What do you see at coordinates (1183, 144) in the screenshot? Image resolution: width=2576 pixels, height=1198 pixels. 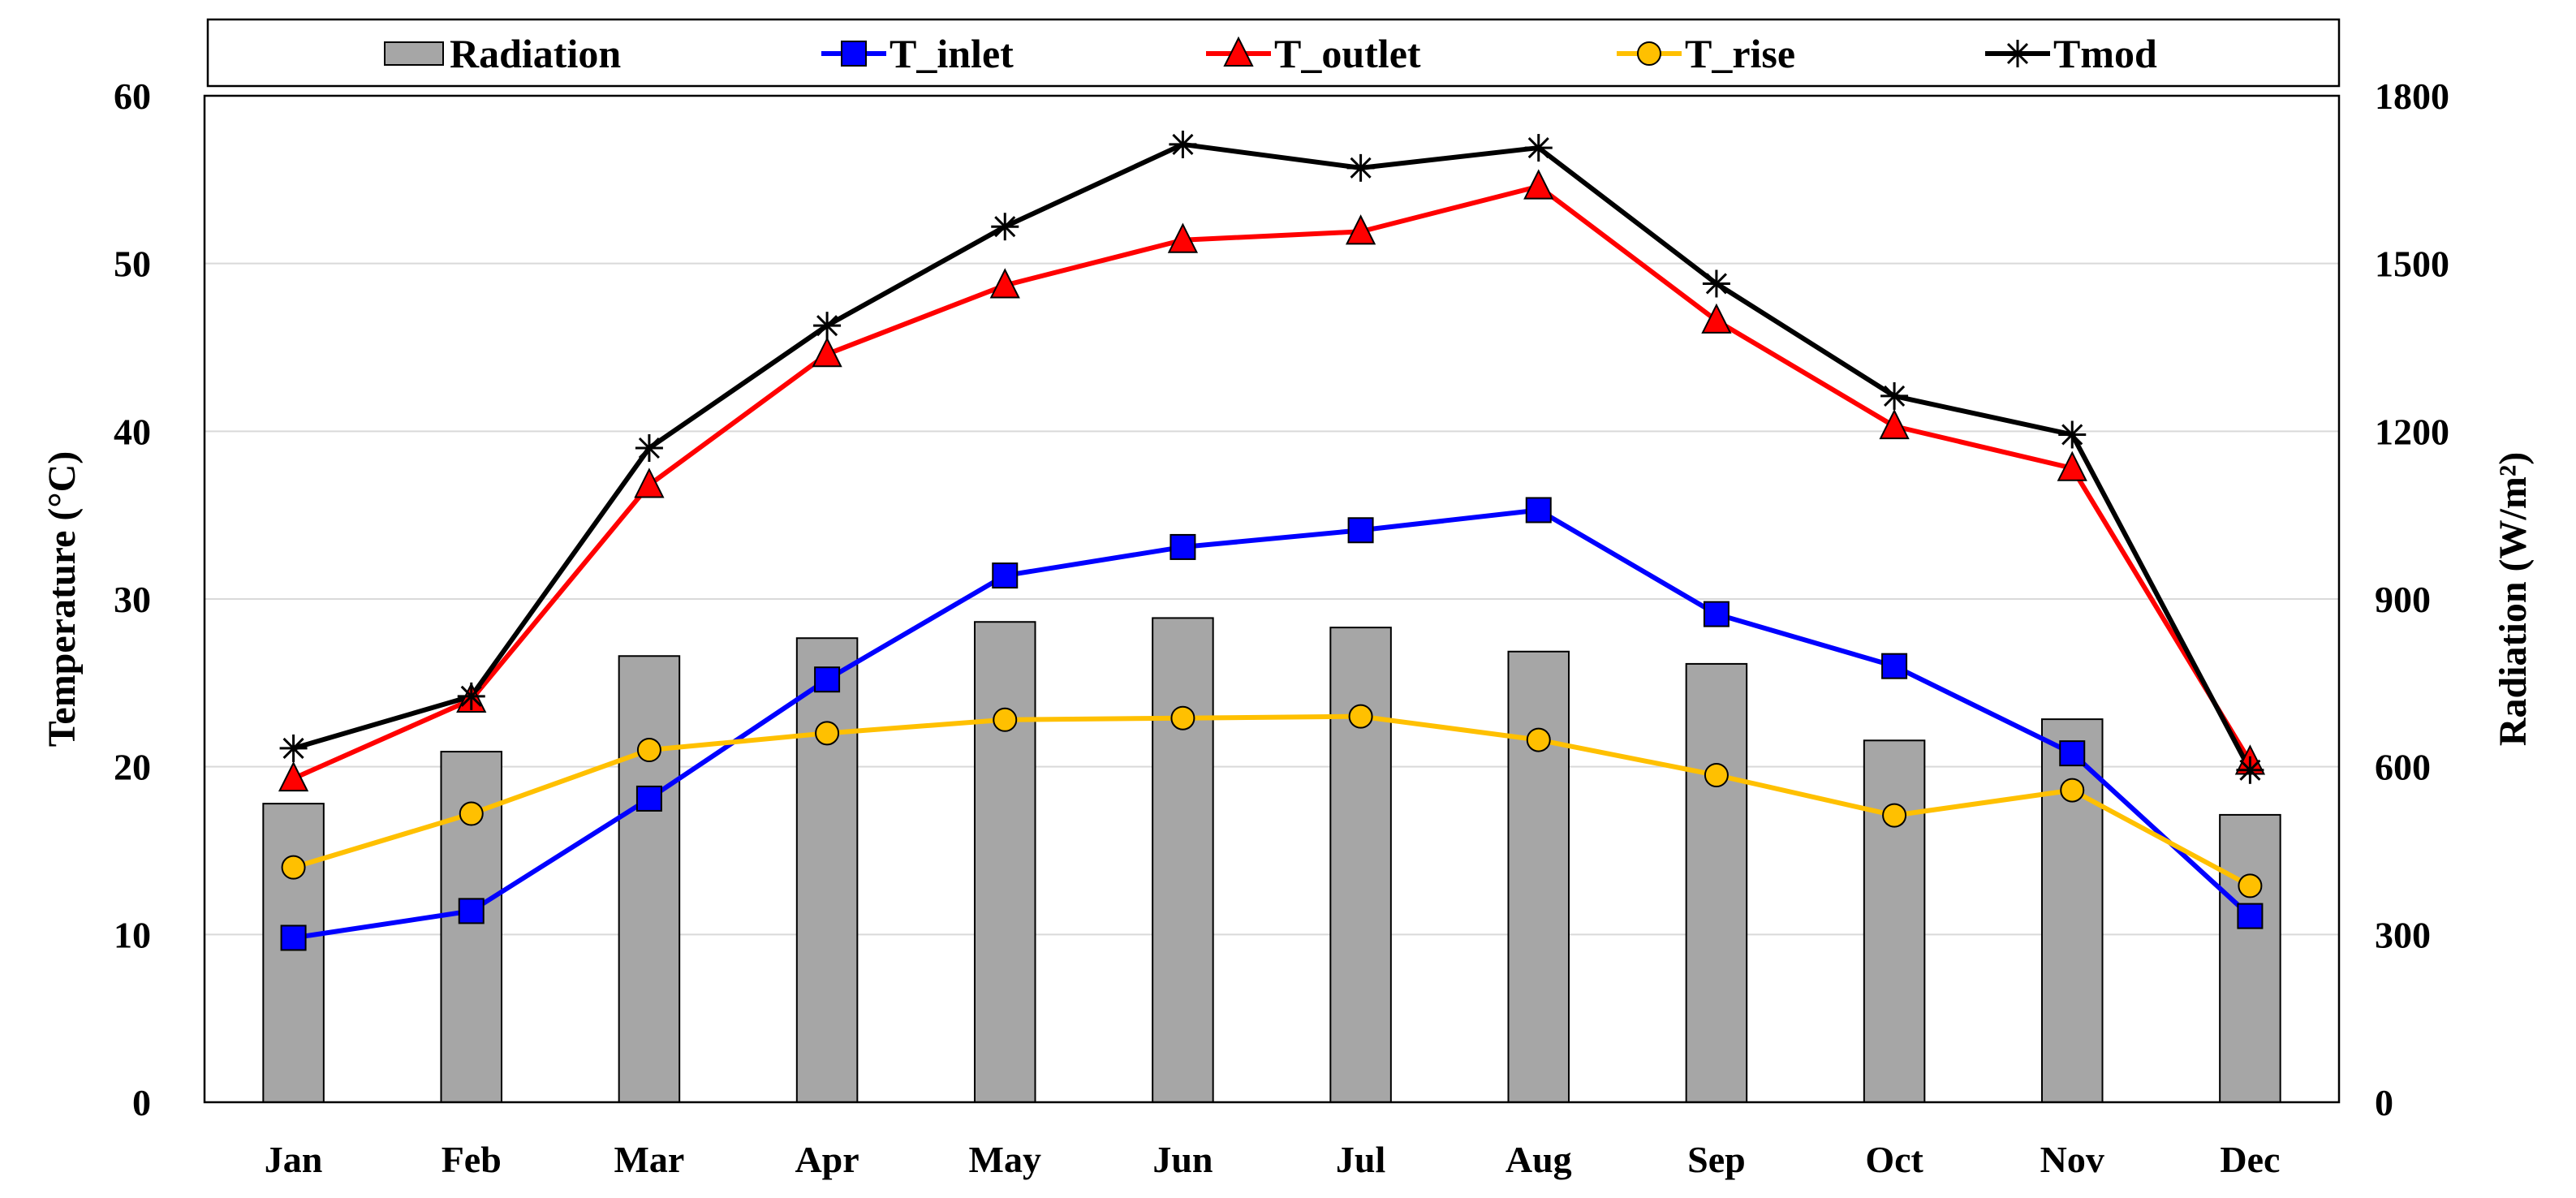 I see `tmod-point-jun` at bounding box center [1183, 144].